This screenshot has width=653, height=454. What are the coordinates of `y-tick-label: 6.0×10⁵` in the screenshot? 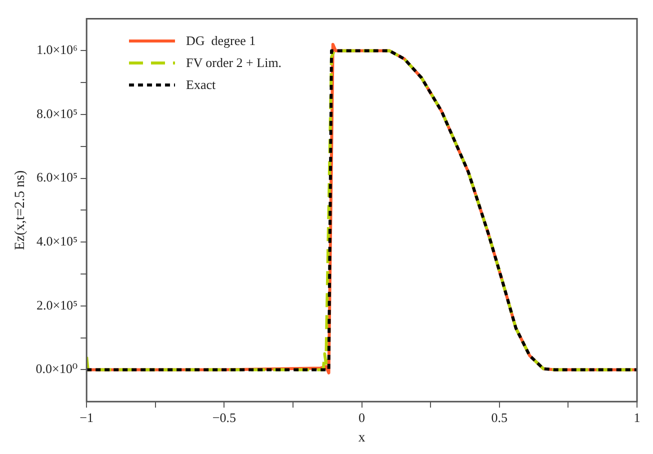 It's located at (57, 177).